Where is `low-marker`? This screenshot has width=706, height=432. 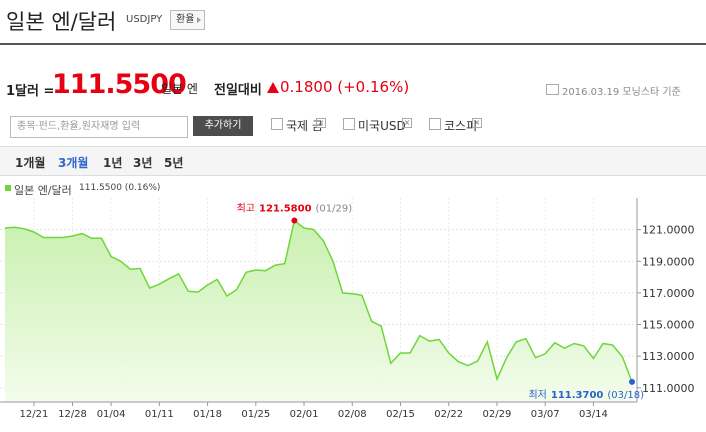 low-marker is located at coordinates (632, 381).